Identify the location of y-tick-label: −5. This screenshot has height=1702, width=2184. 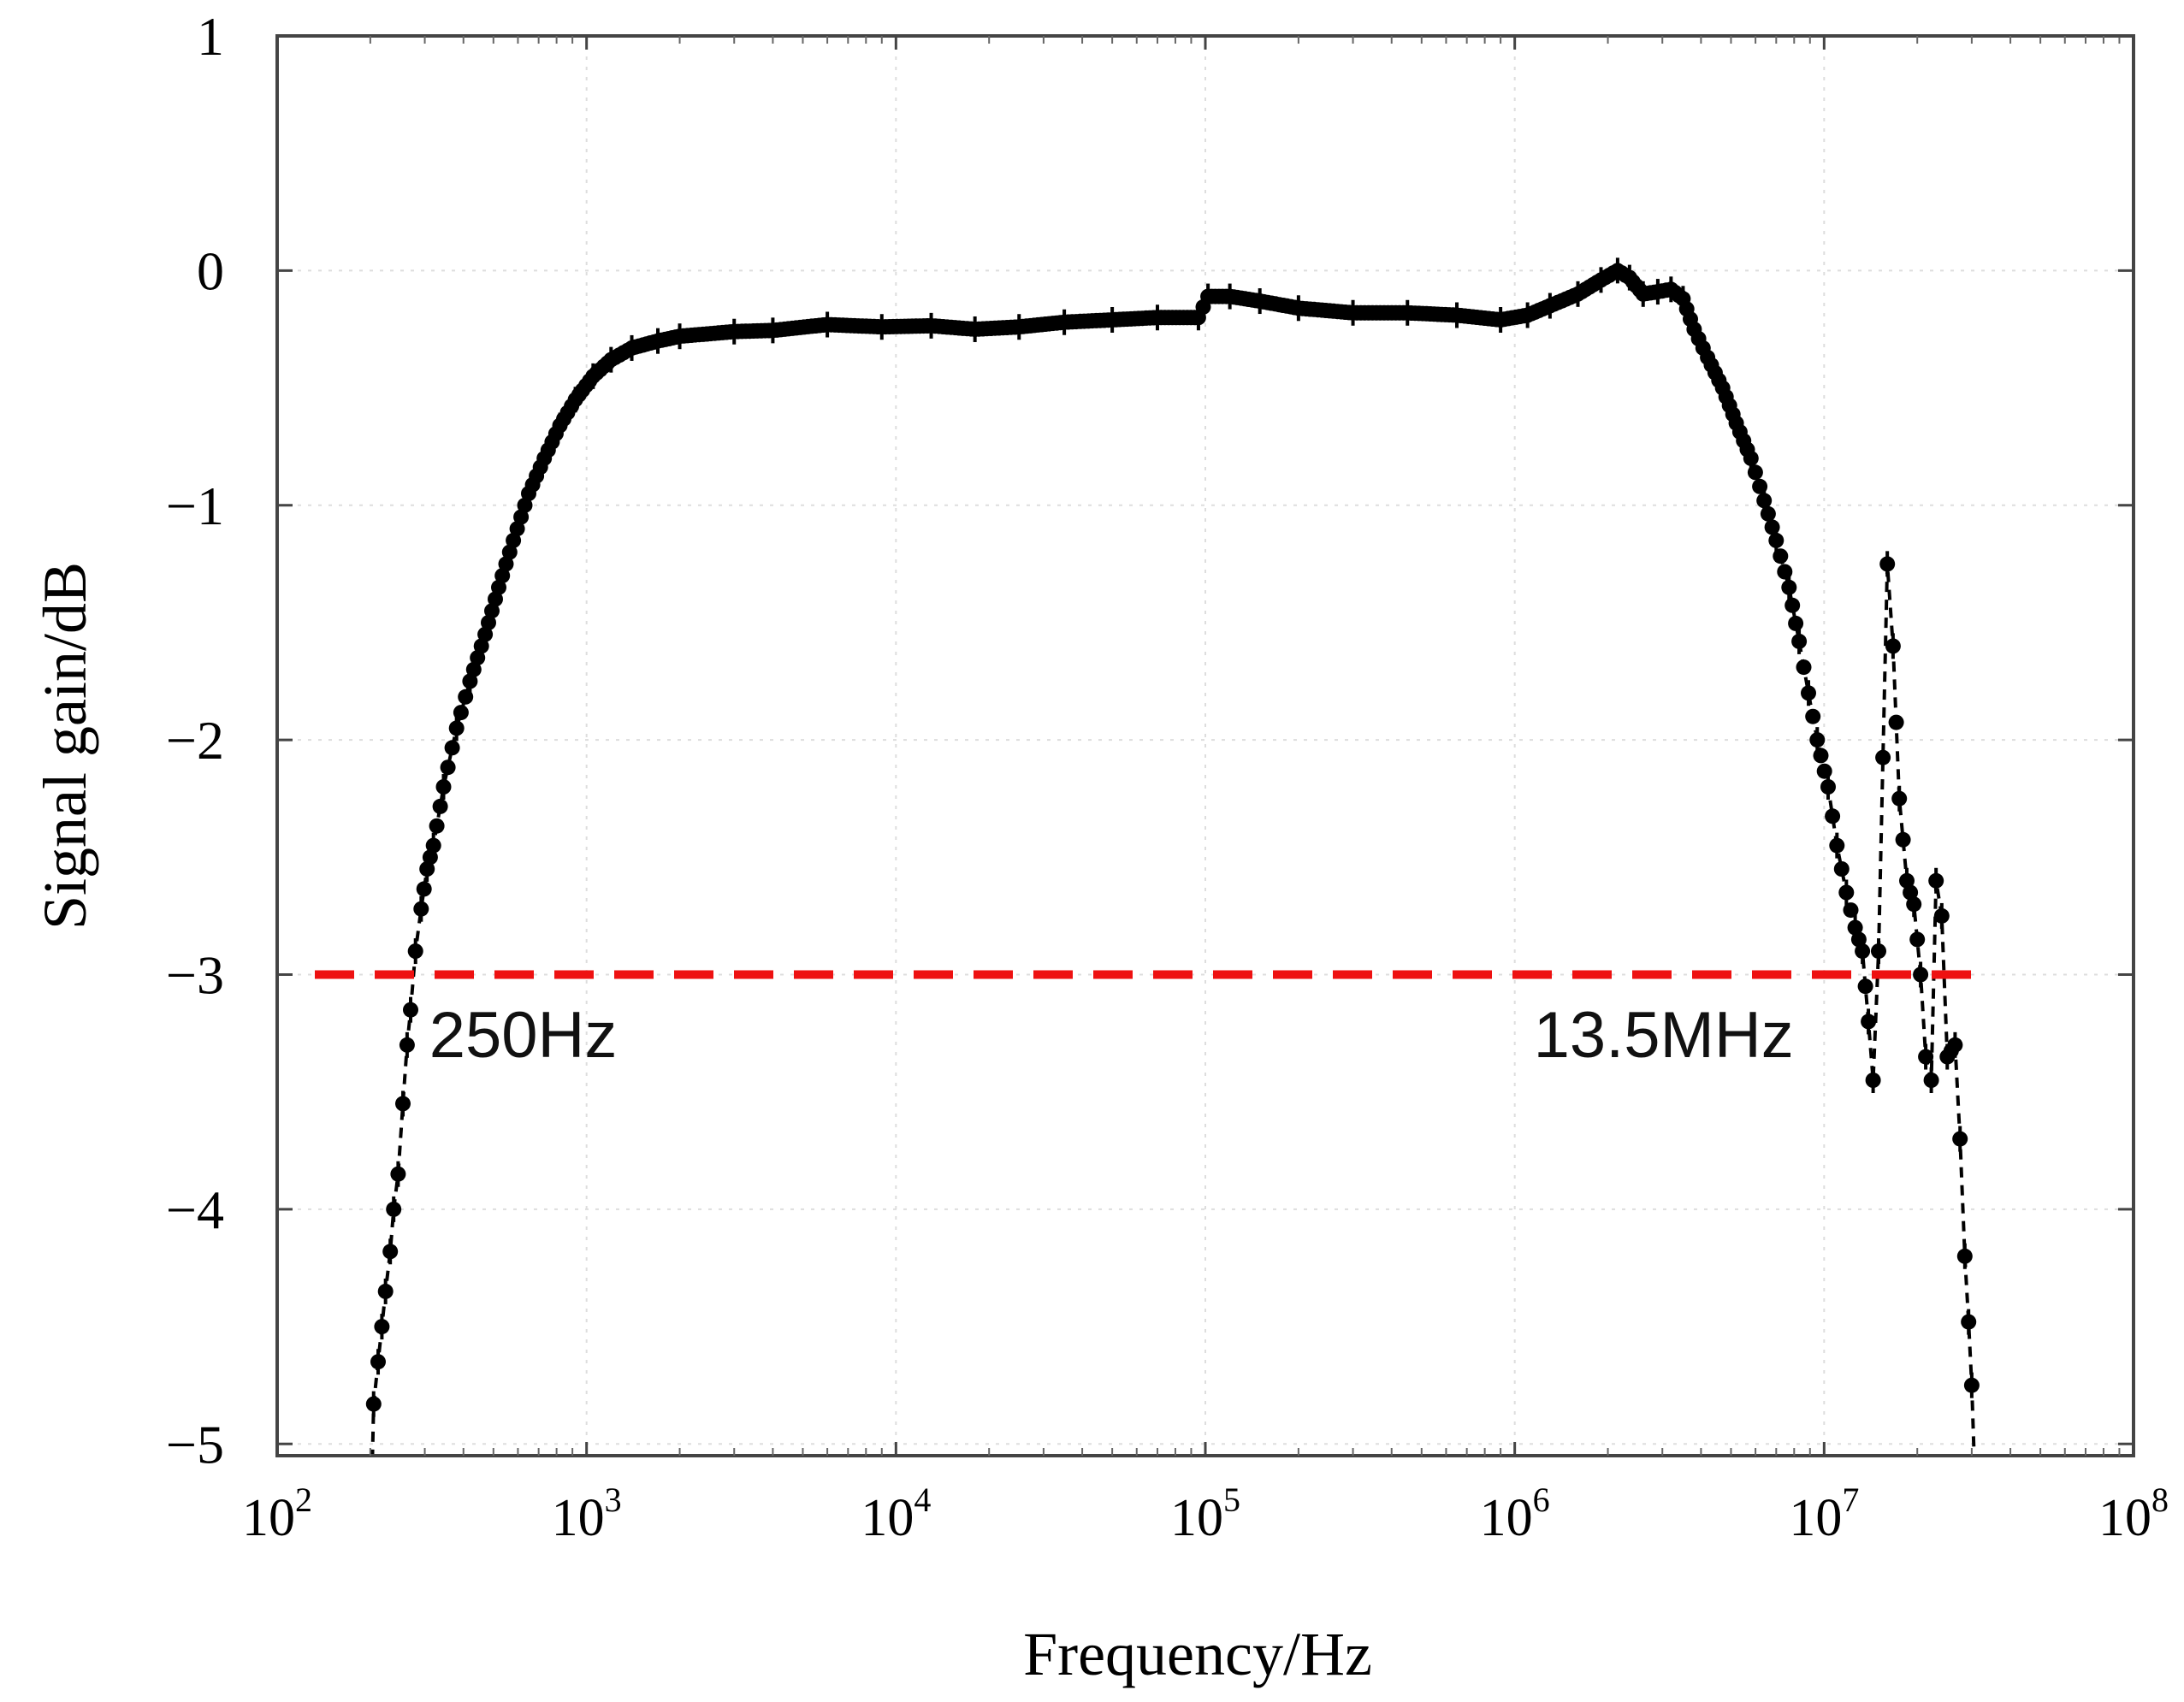
(195, 1444).